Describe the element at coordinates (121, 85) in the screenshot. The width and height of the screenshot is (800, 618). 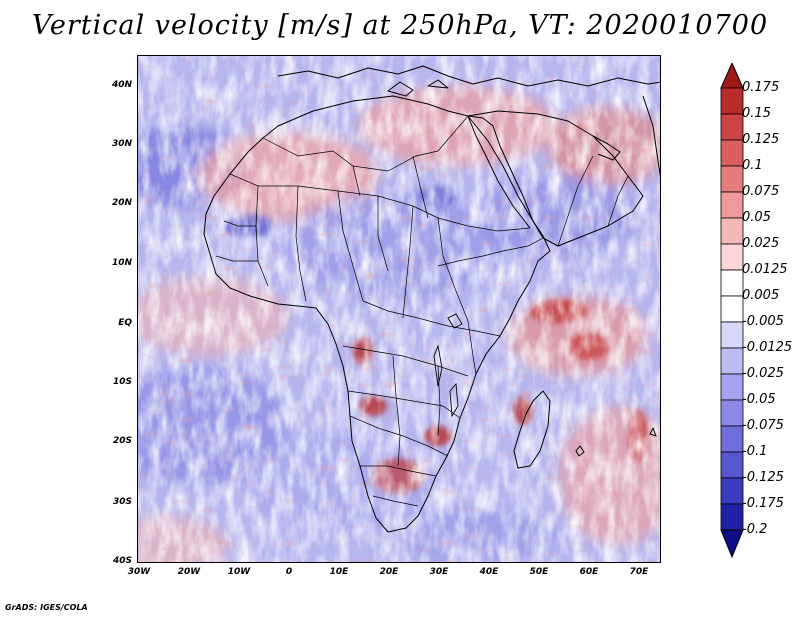
I see `lat-label-40n: 40N` at that location.